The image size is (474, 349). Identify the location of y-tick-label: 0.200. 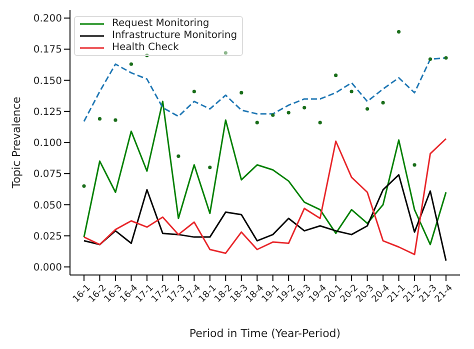
(47, 19).